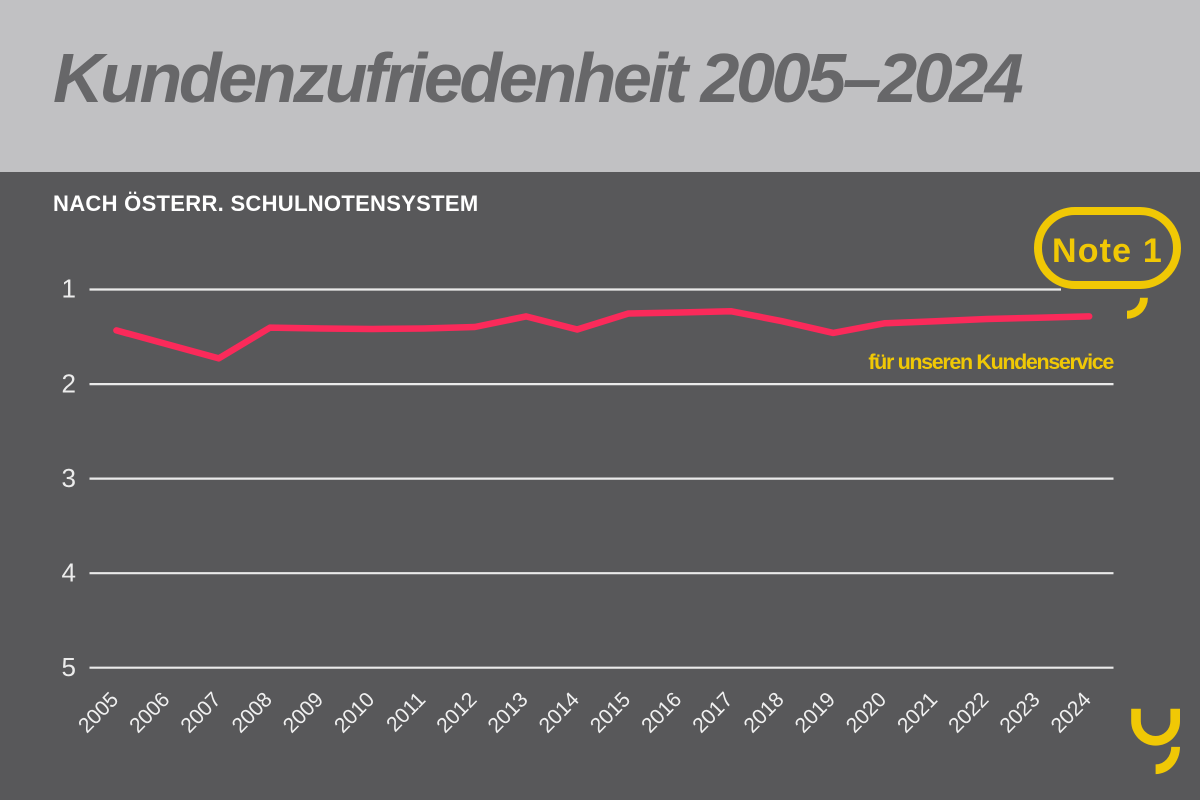  What do you see at coordinates (508, 712) in the screenshot?
I see `svg-text: 2013` at bounding box center [508, 712].